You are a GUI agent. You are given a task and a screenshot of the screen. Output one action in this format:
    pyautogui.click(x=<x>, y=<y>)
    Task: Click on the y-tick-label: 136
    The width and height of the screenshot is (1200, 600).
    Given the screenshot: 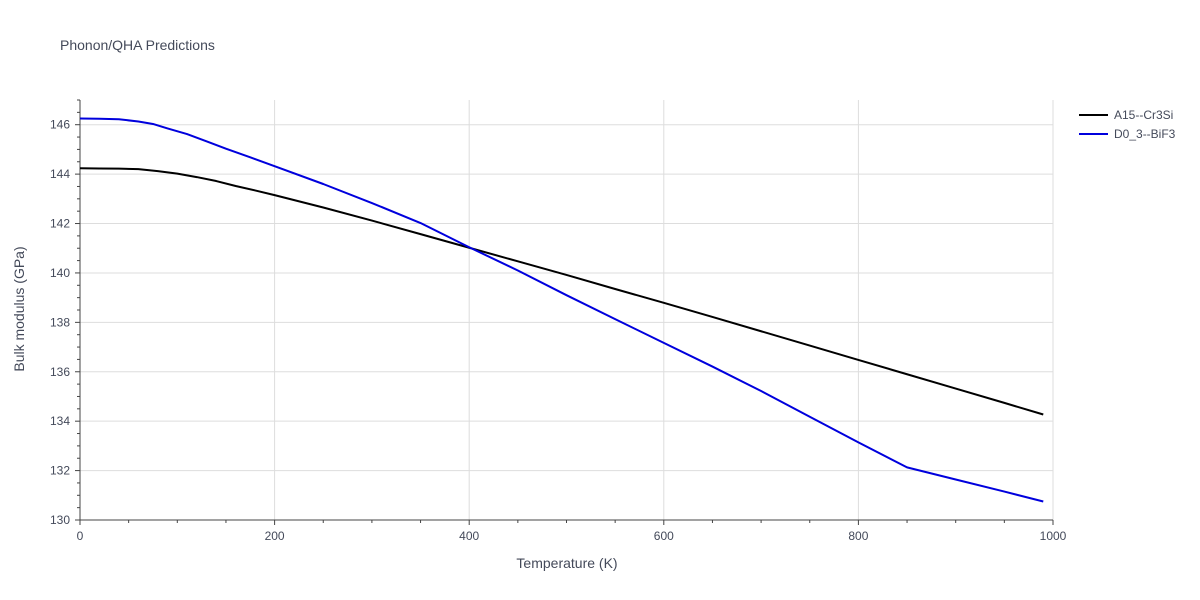 What is the action you would take?
    pyautogui.click(x=60, y=372)
    